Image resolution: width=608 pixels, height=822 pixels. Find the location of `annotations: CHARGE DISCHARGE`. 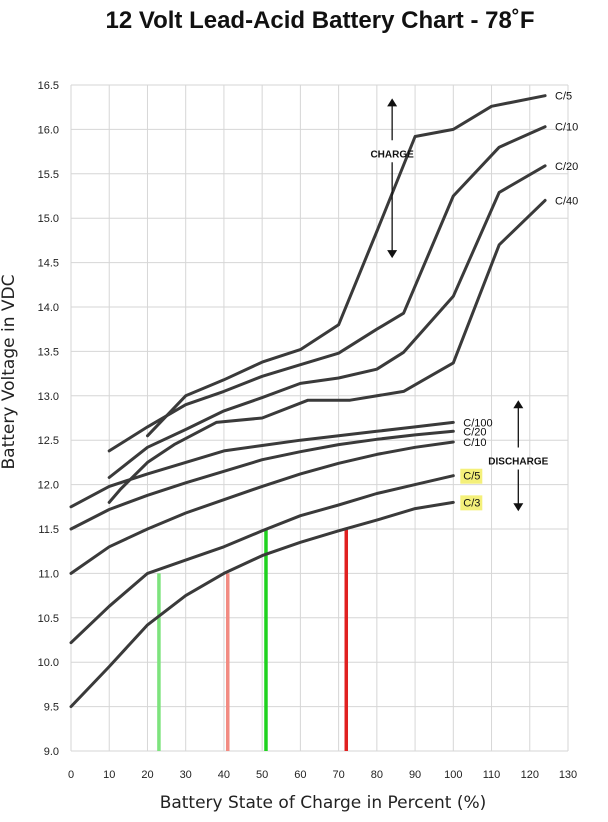

annotations: CHARGE DISCHARGE is located at coordinates (459, 305).